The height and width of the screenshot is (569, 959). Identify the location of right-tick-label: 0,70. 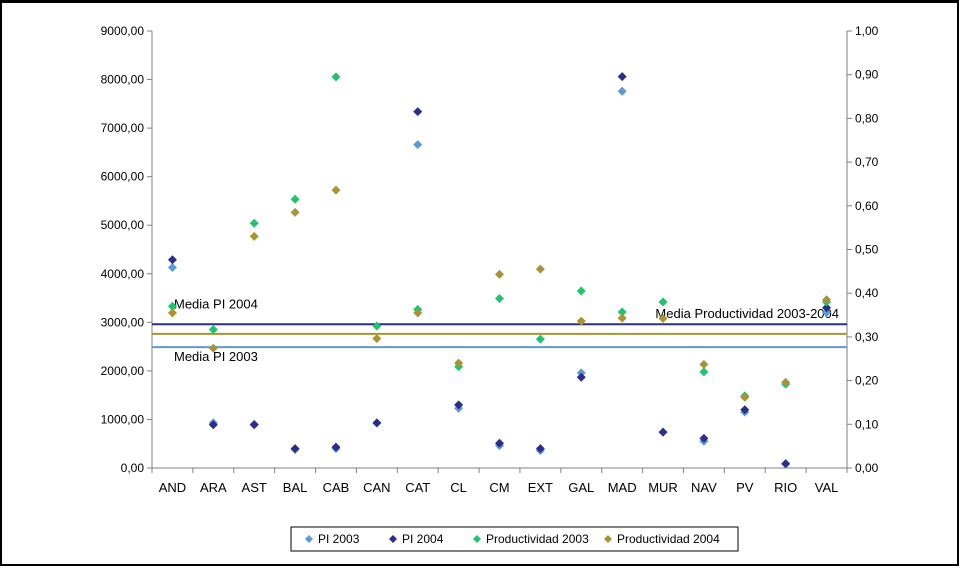
(867, 162).